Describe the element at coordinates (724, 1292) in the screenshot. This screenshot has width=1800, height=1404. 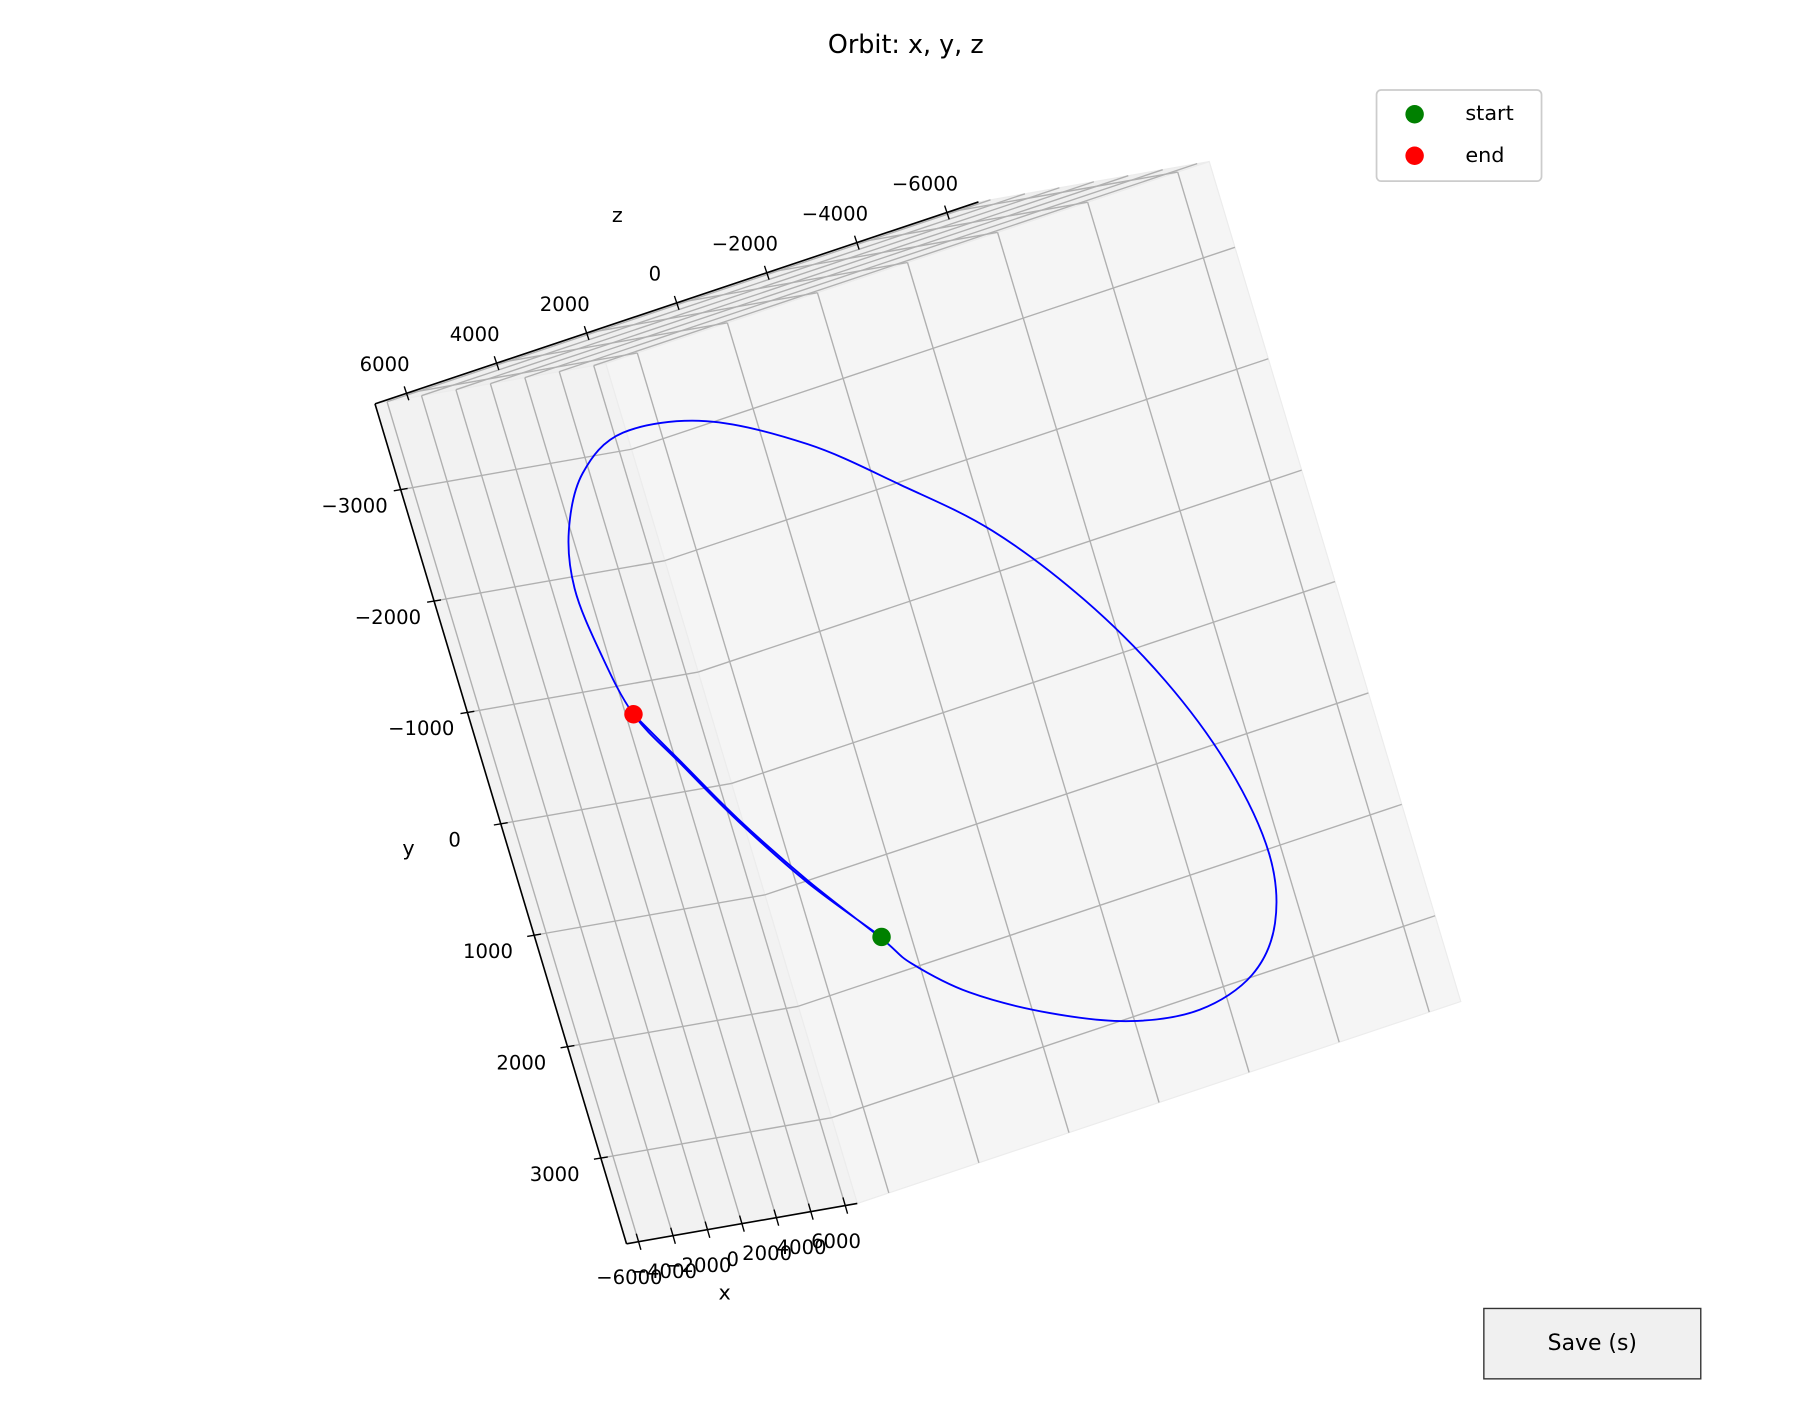
I see `x-axis-label: x` at that location.